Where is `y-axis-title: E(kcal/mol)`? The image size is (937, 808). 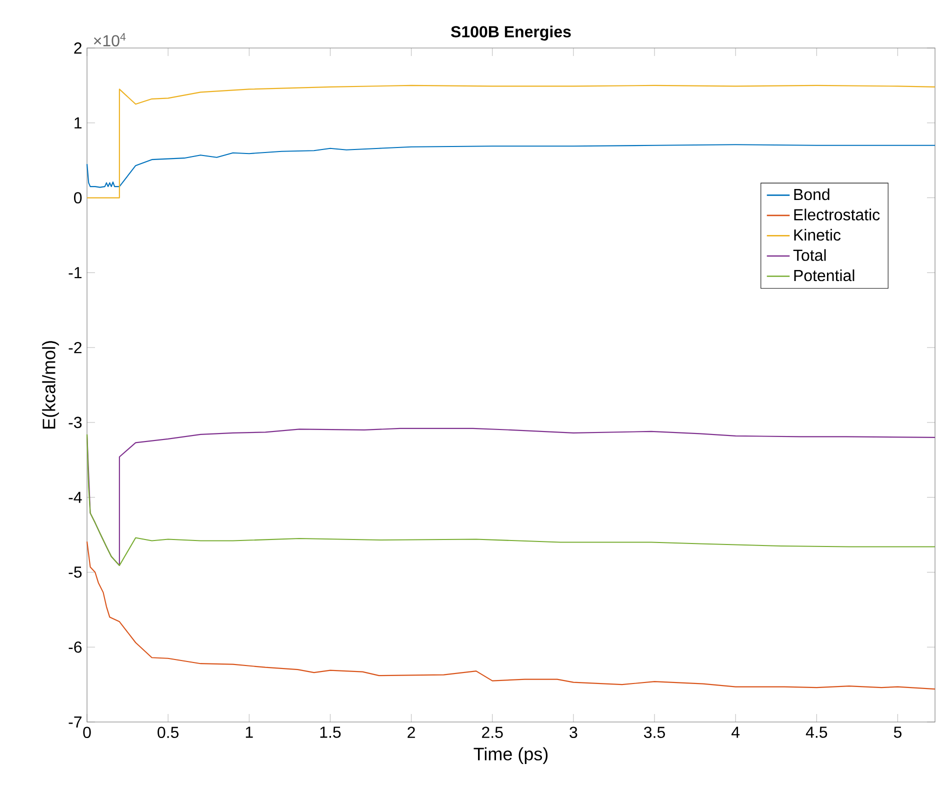
y-axis-title: E(kcal/mol) is located at coordinates (50, 385).